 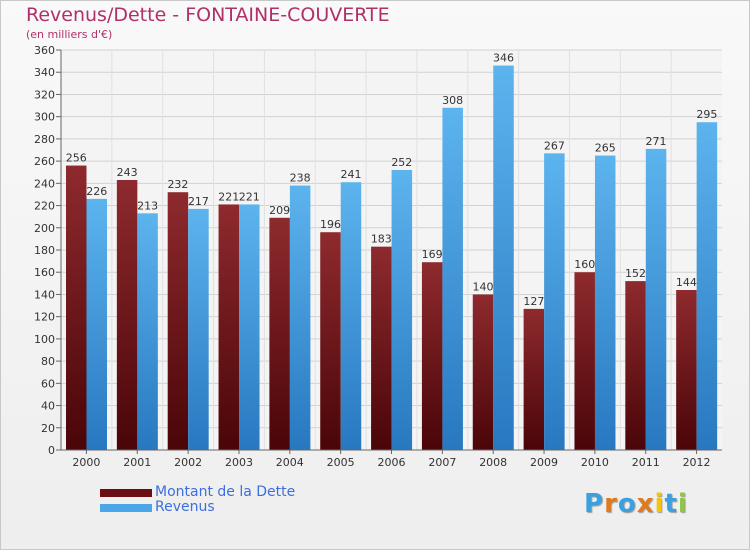 What do you see at coordinates (44, 228) in the screenshot?
I see `y-tick-label: 200` at bounding box center [44, 228].